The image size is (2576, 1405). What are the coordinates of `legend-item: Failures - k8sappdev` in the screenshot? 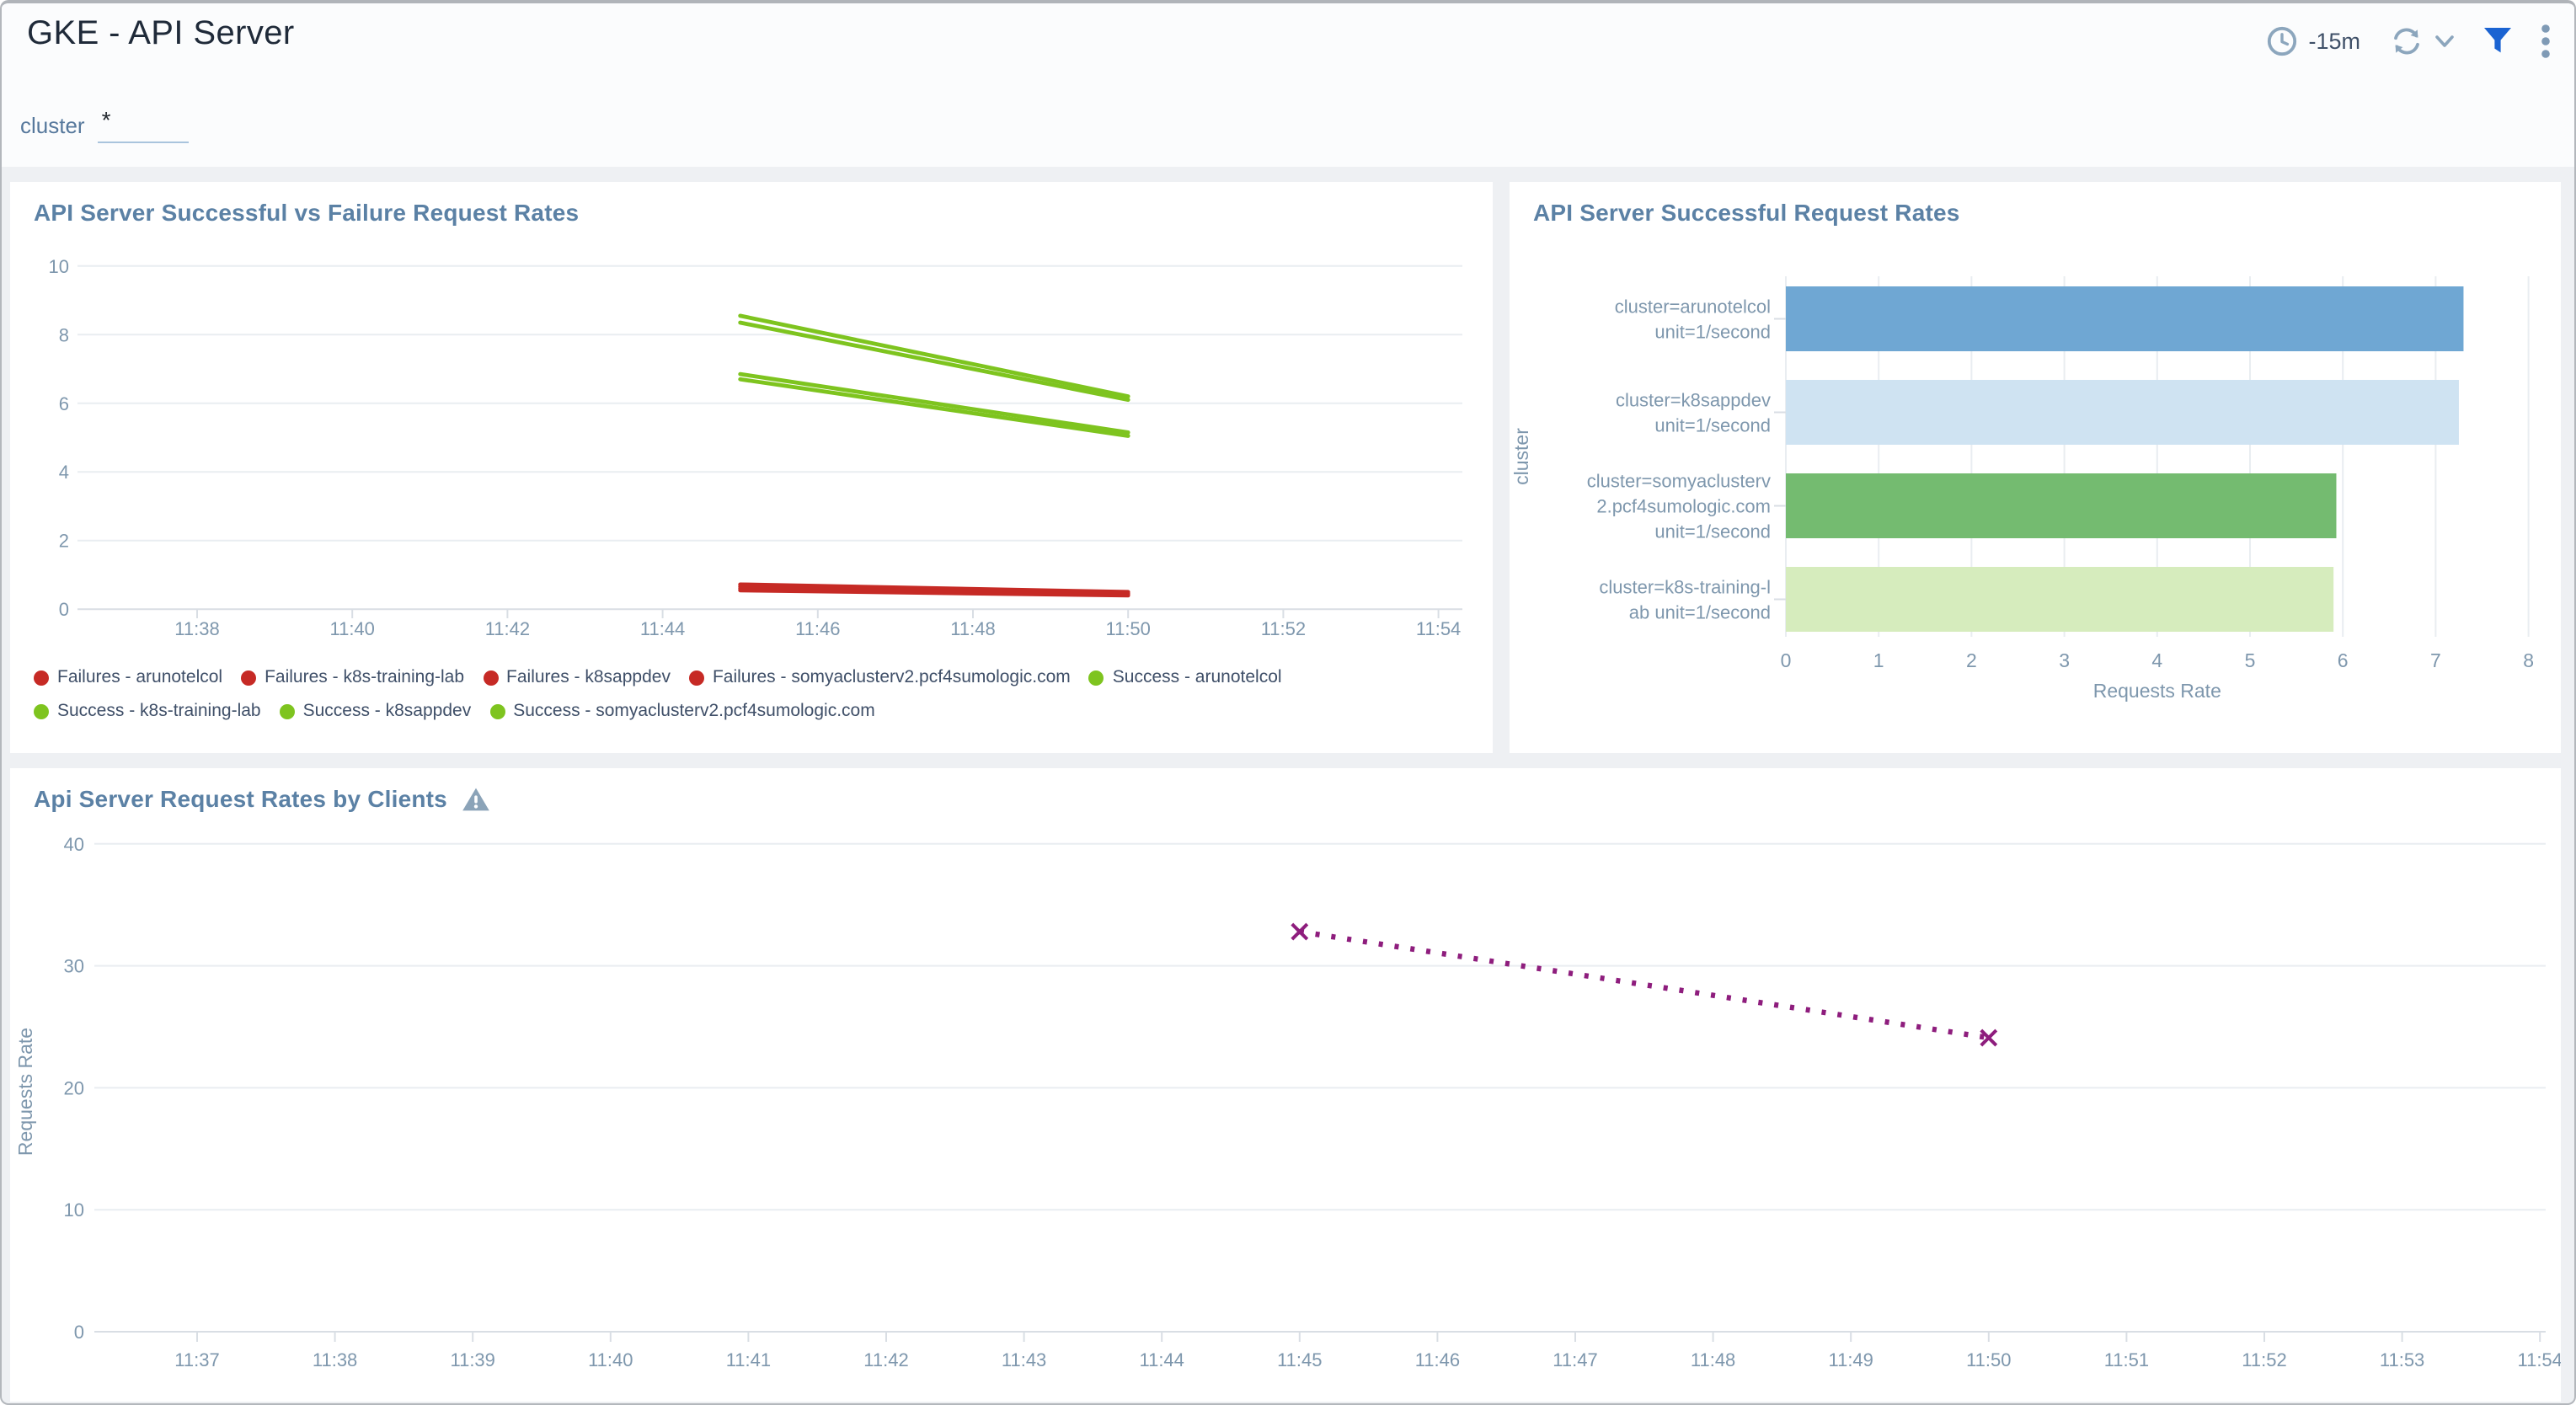 It's located at (577, 677).